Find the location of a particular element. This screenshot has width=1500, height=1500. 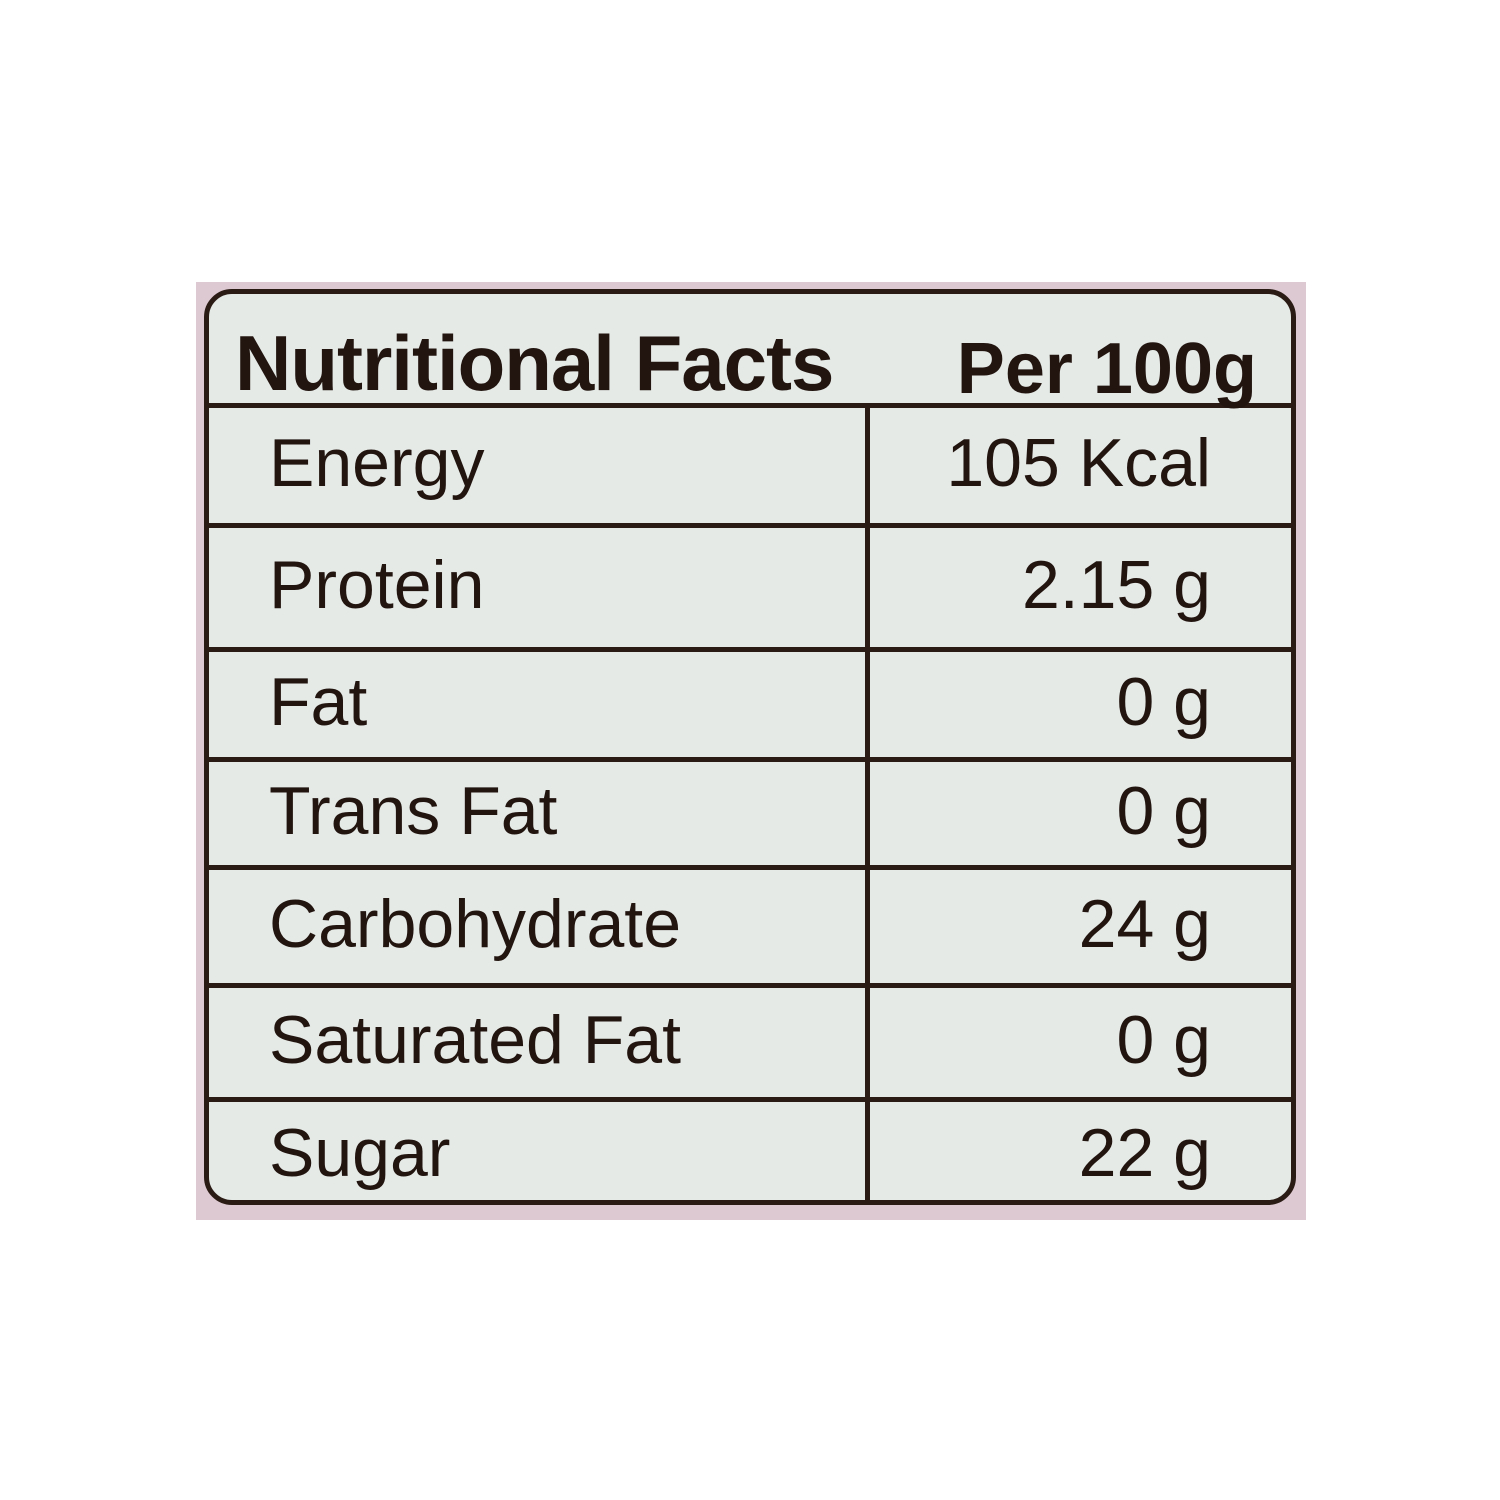

table-row: Fat 0 g is located at coordinates (750, 707).